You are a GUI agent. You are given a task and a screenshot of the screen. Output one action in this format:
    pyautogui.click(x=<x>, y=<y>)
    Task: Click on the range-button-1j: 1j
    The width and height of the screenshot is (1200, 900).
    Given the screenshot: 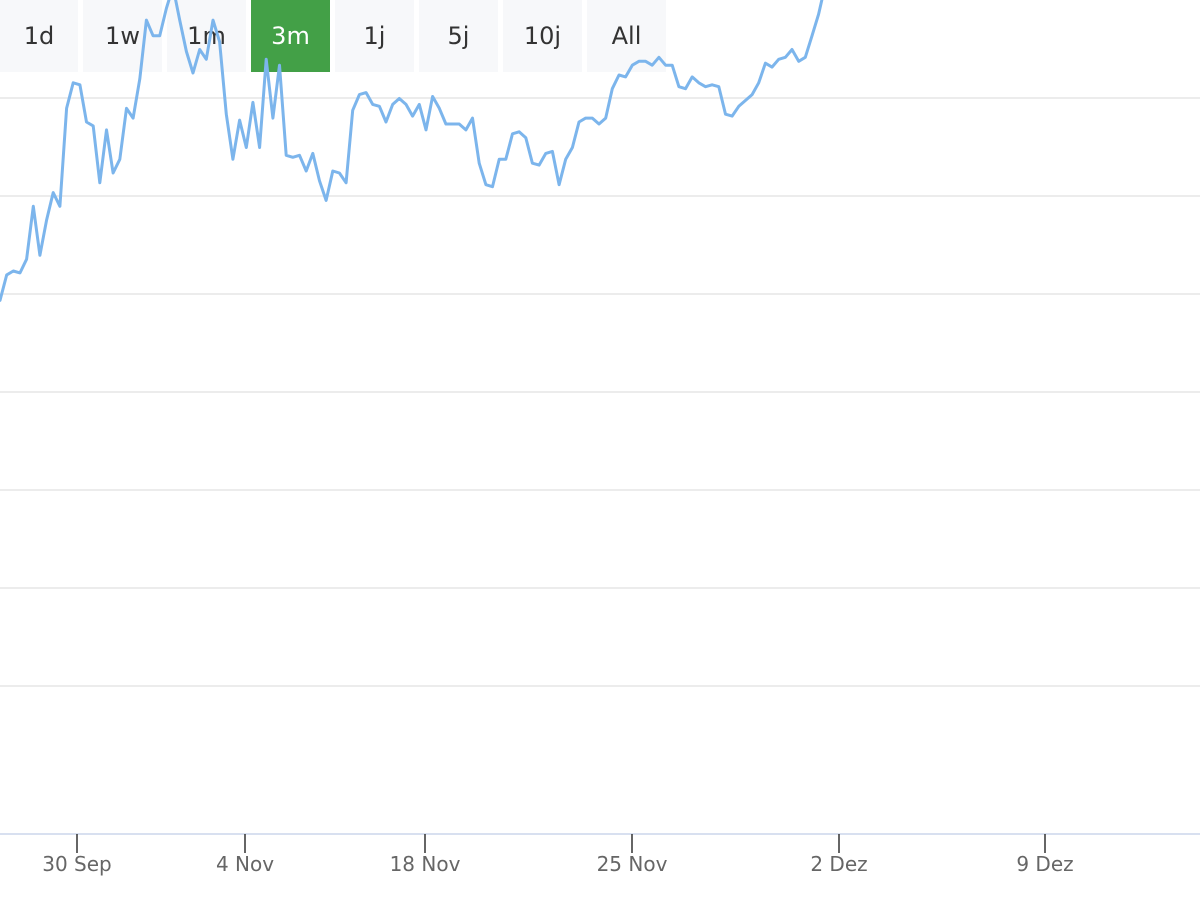 What is the action you would take?
    pyautogui.click(x=374, y=36)
    